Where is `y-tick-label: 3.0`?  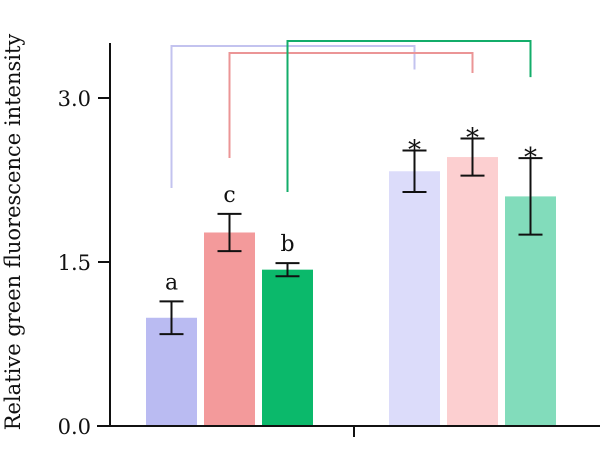 y-tick-label: 3.0 is located at coordinates (74, 99).